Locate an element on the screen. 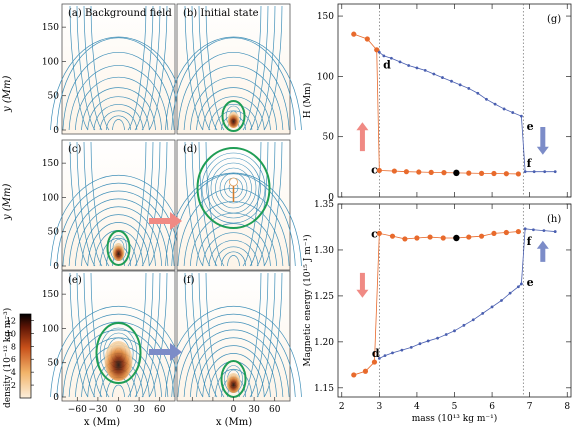  x-tick-label: 60 is located at coordinates (160, 410).